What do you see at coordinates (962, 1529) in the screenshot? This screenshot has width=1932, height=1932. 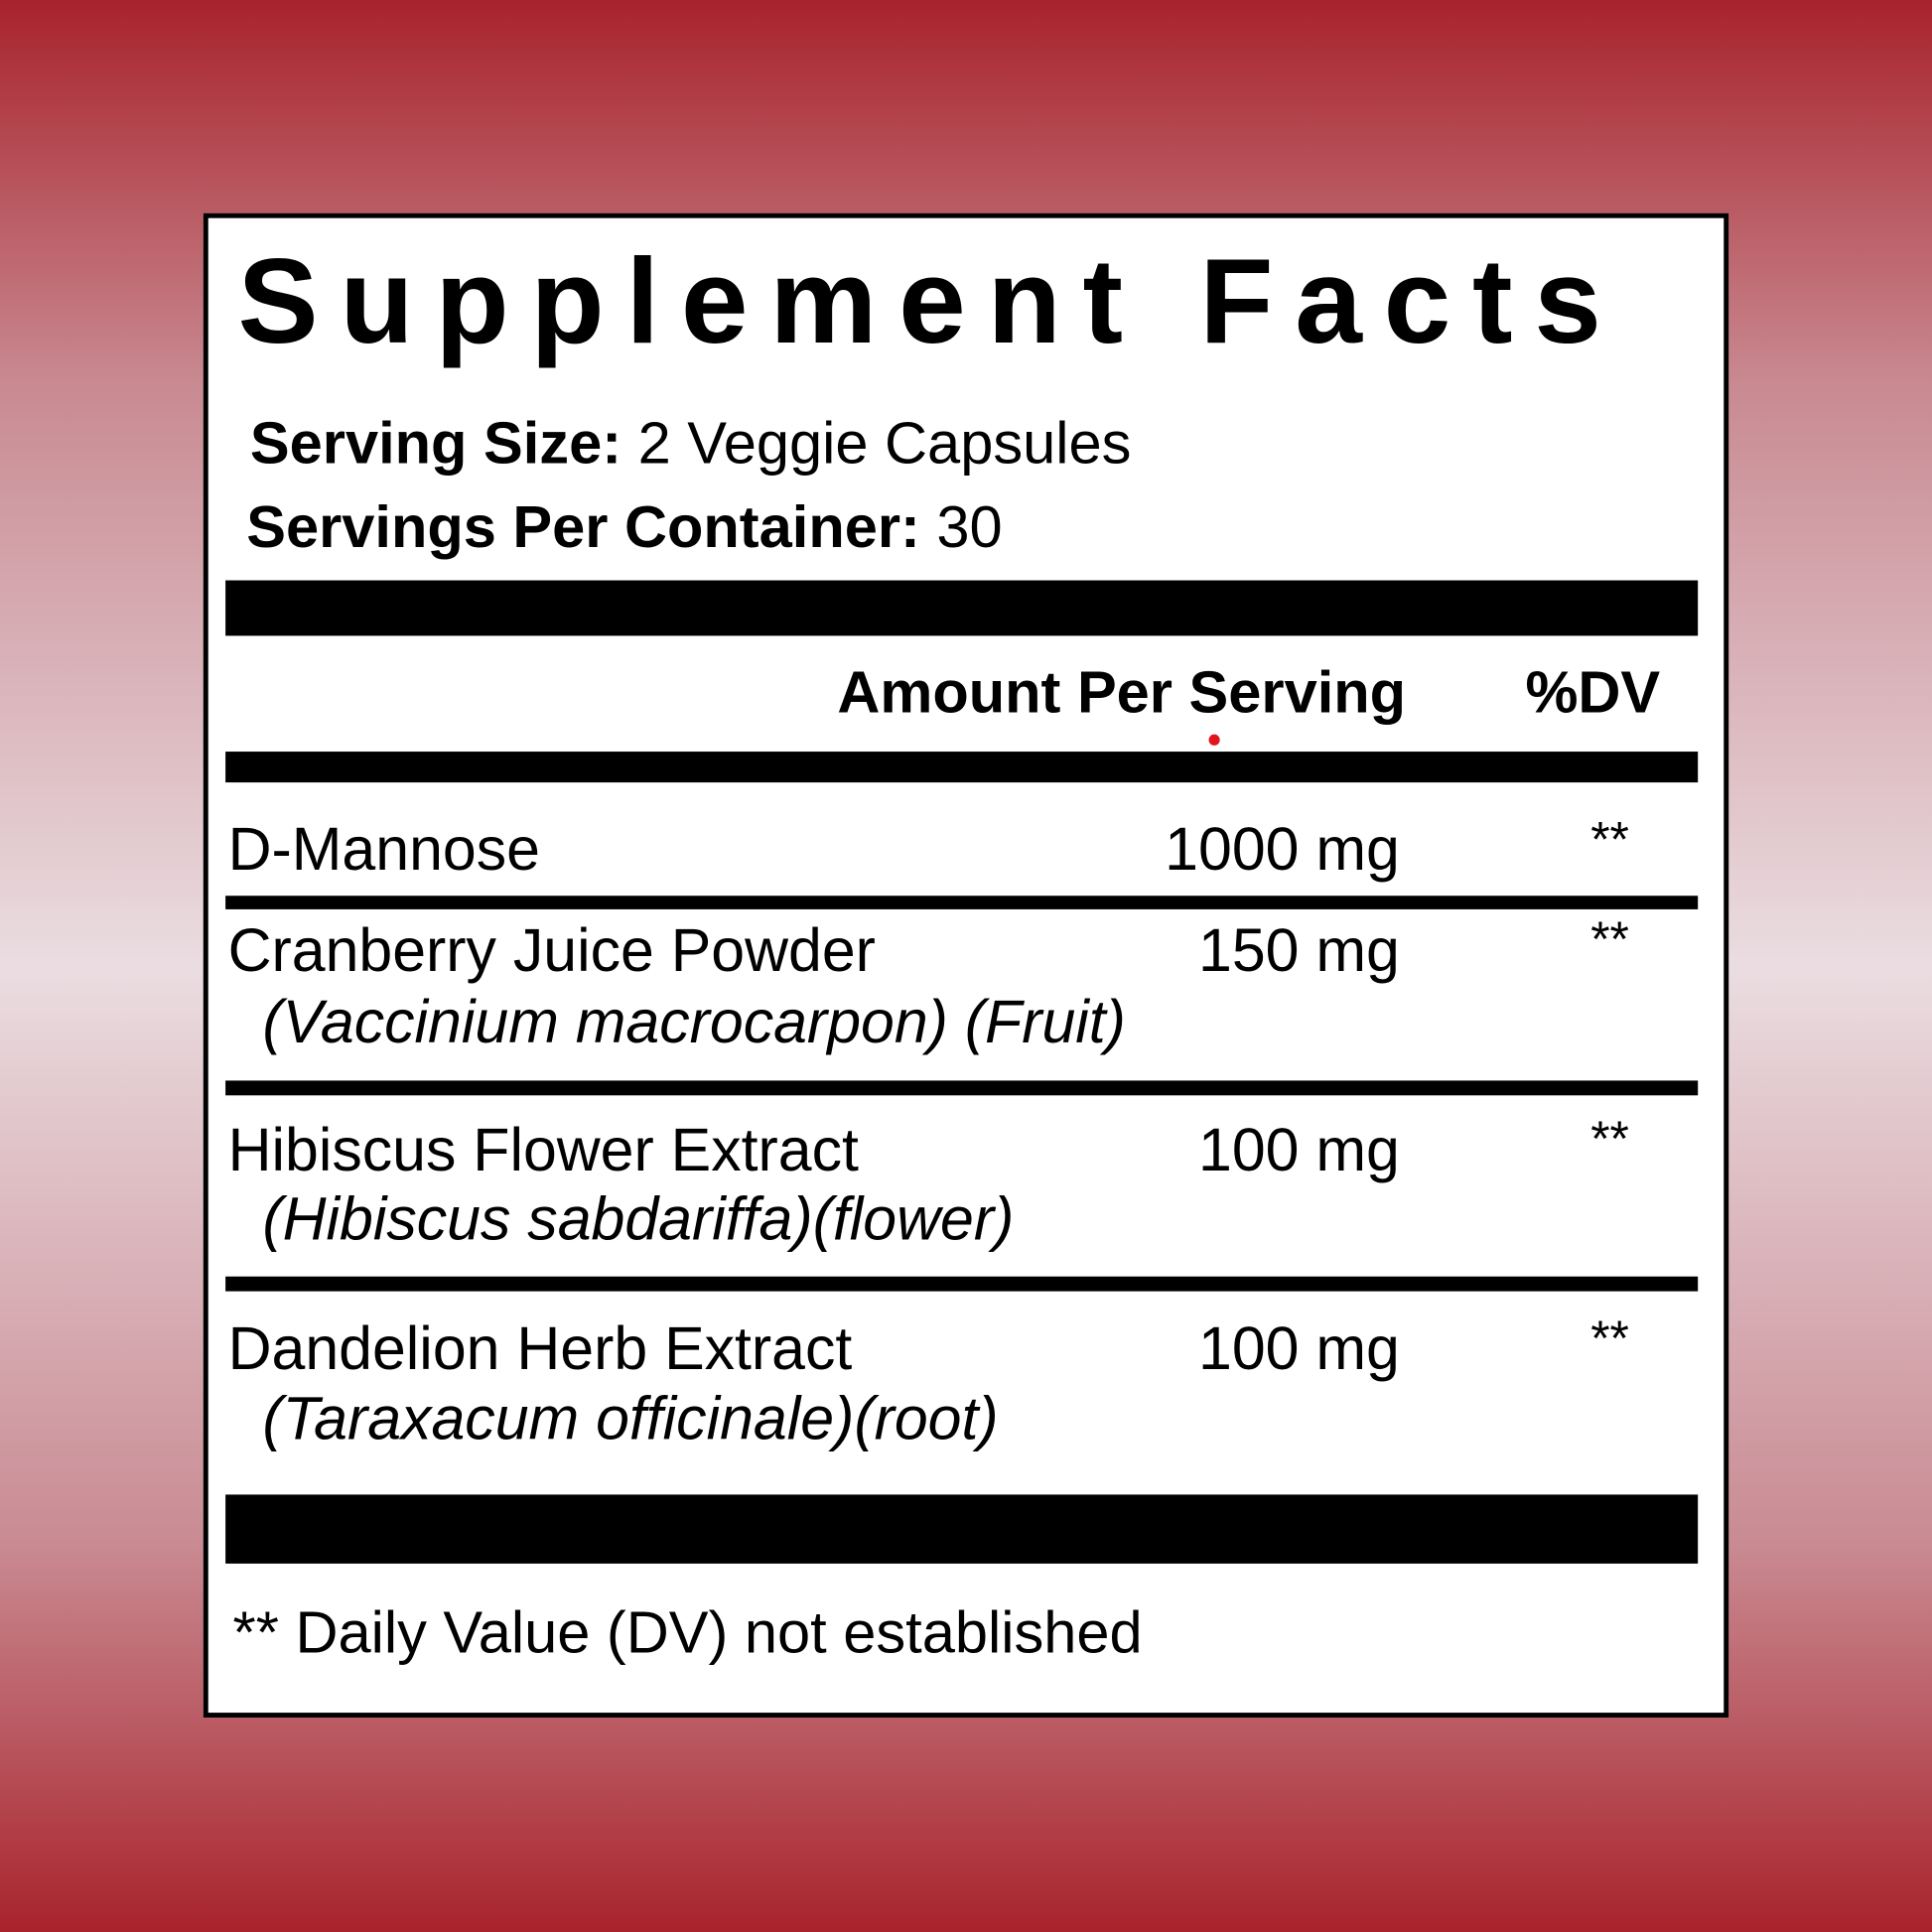 I see `thick-rule-bottom` at bounding box center [962, 1529].